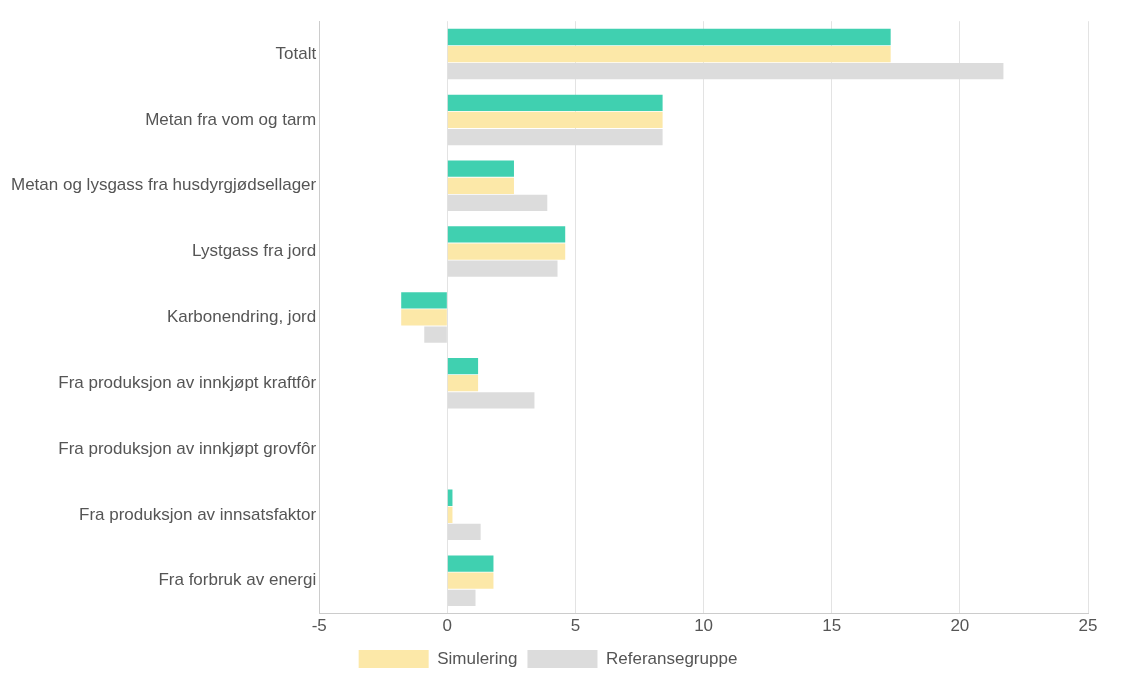 This screenshot has height=690, width=1130. What do you see at coordinates (575, 626) in the screenshot?
I see `x-tick-label: 5` at bounding box center [575, 626].